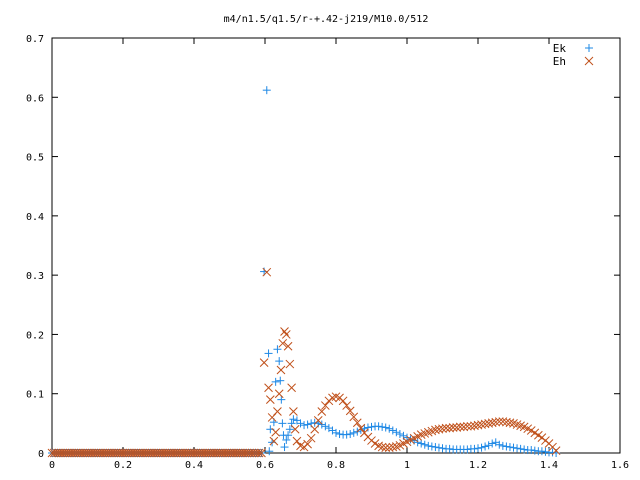  What do you see at coordinates (589, 48) in the screenshot?
I see `legend-marker-ek` at bounding box center [589, 48].